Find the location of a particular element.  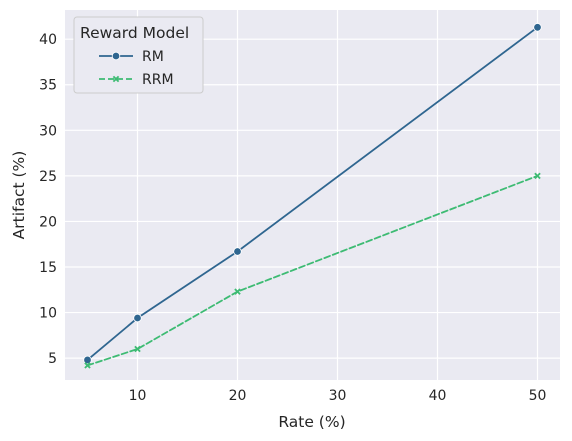

legend-marker-rrm is located at coordinates (116, 79).